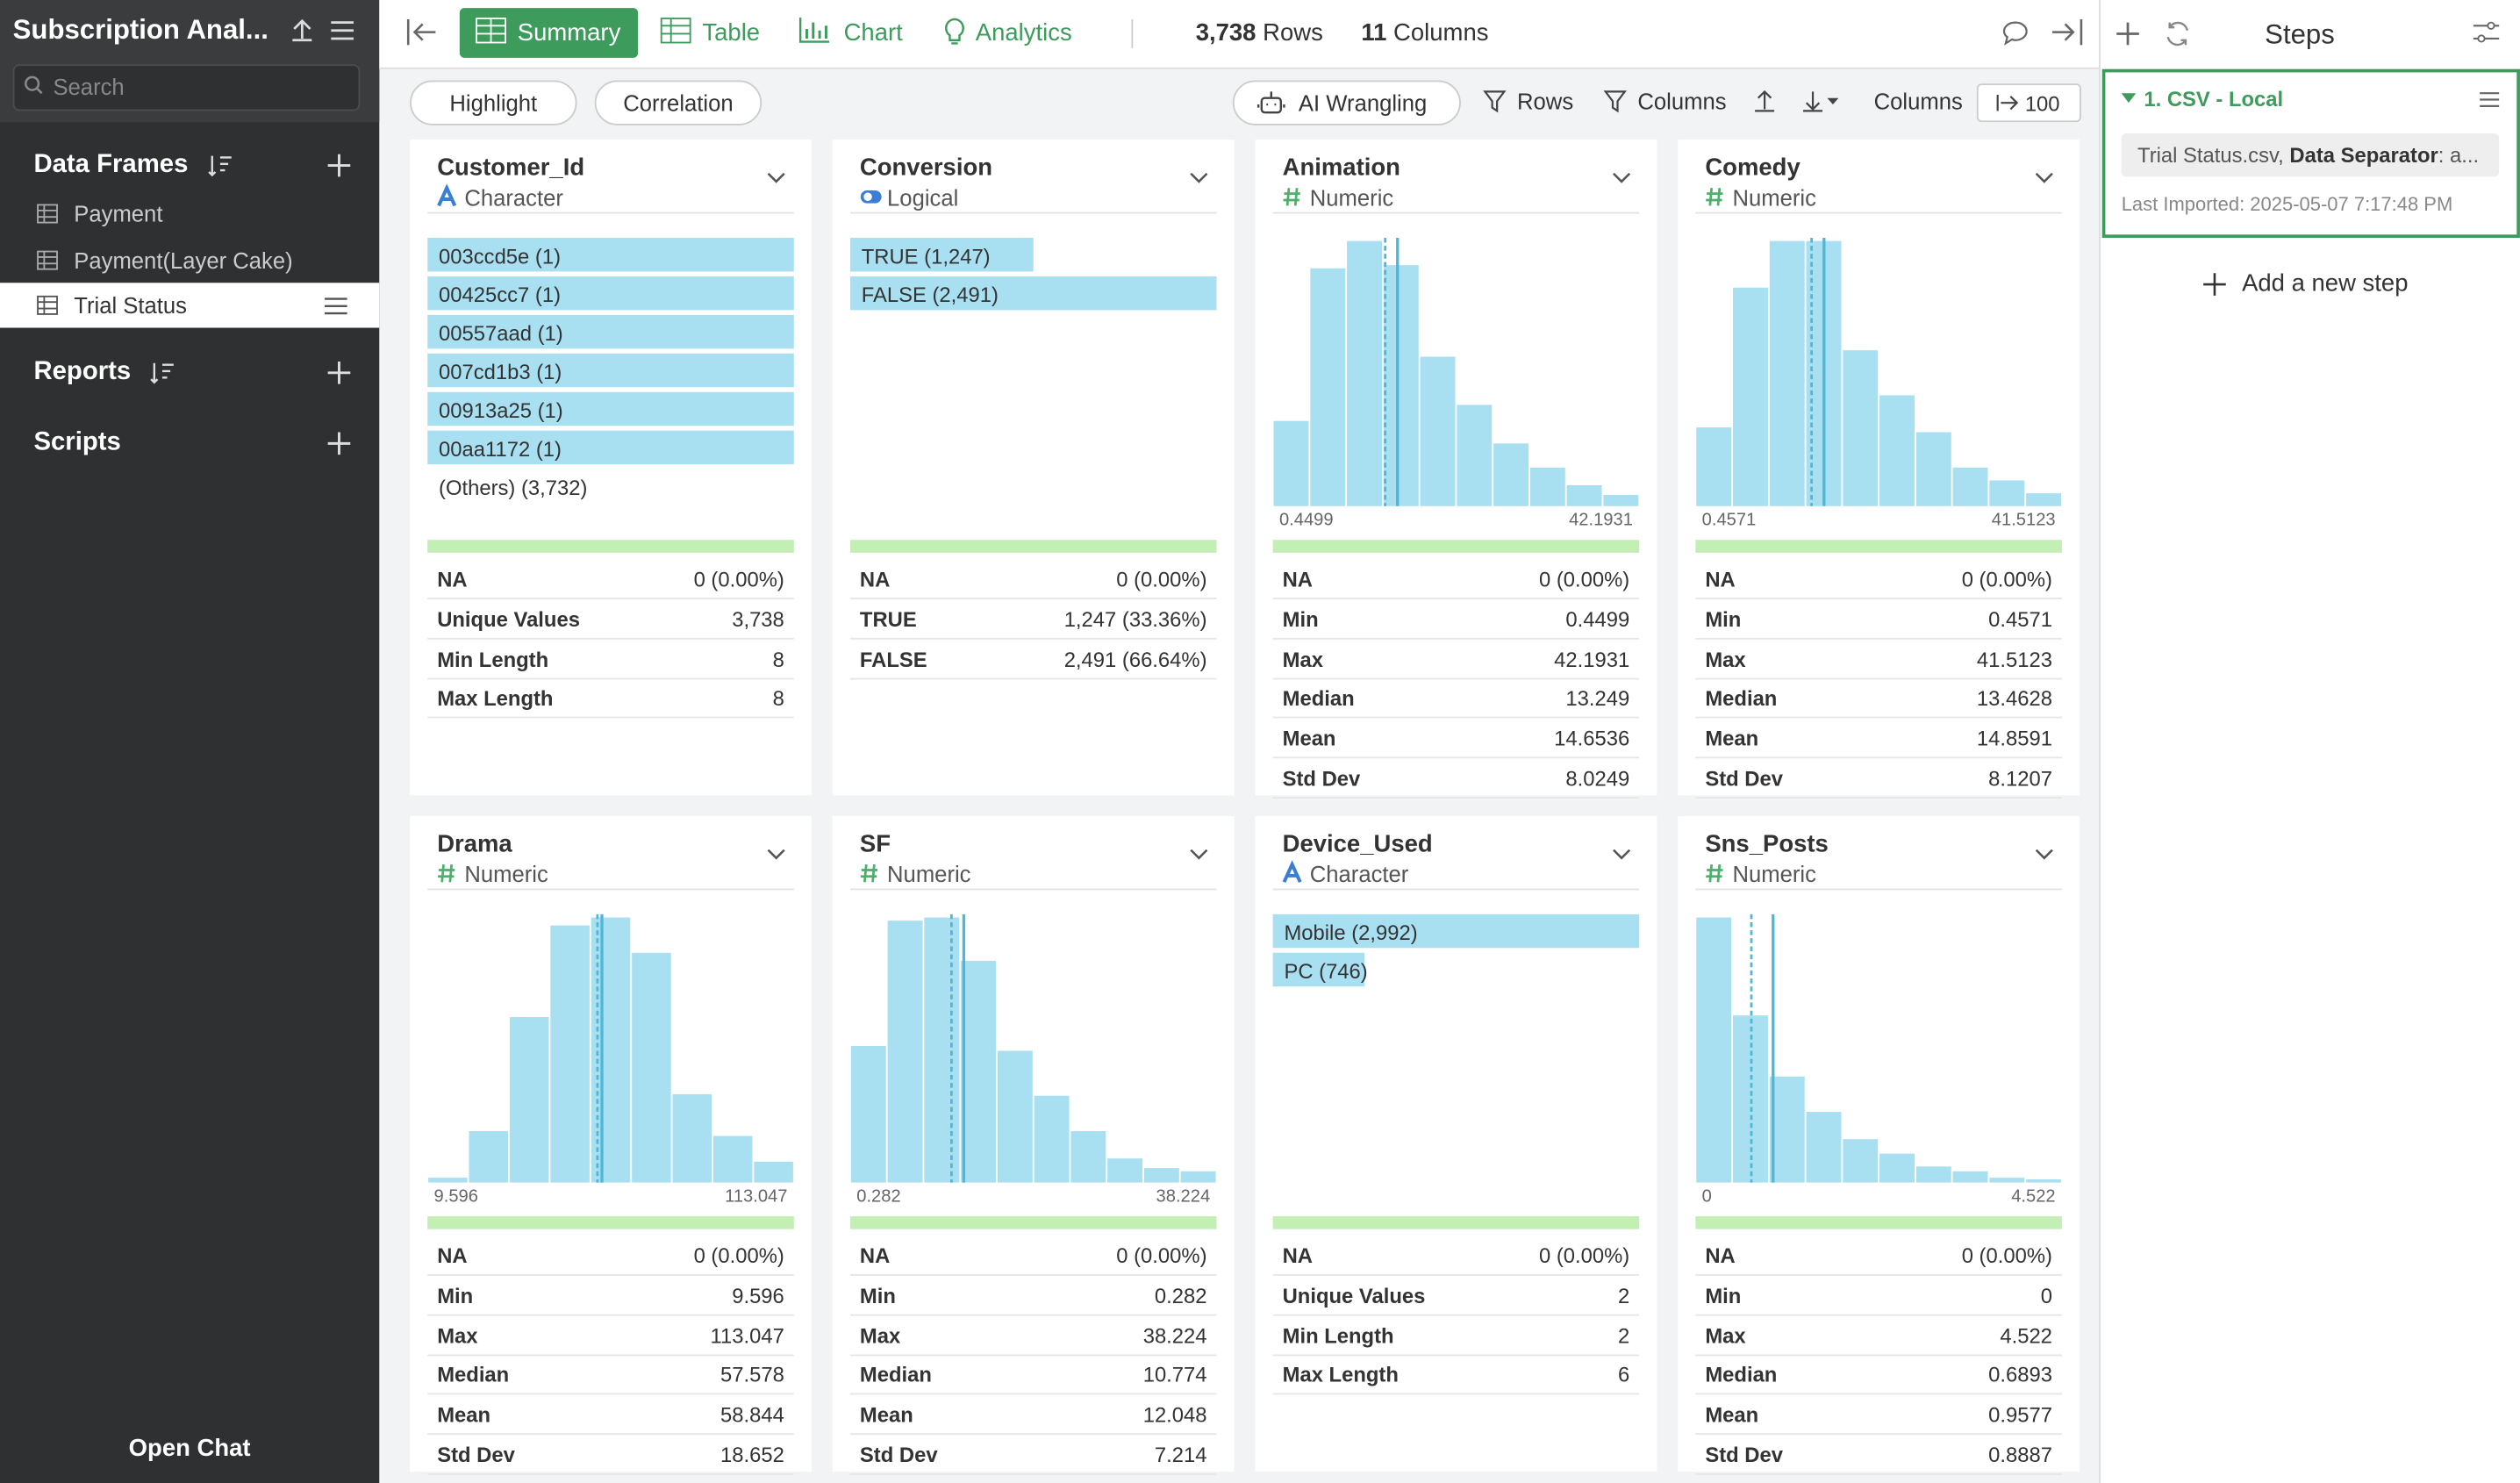  I want to click on data-frame-item: Payment, so click(118, 213).